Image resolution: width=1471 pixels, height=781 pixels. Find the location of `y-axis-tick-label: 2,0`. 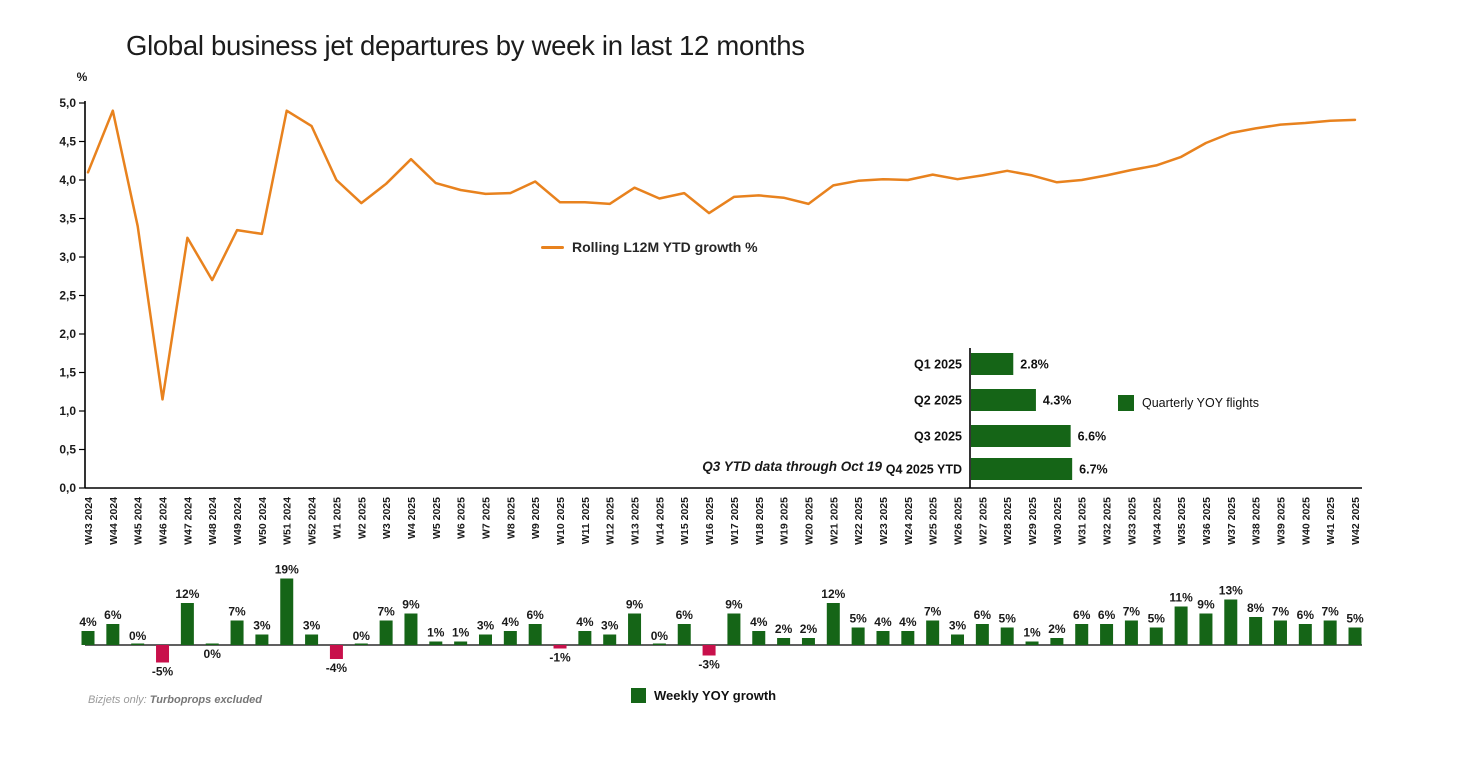

y-axis-tick-label: 2,0 is located at coordinates (67, 334).